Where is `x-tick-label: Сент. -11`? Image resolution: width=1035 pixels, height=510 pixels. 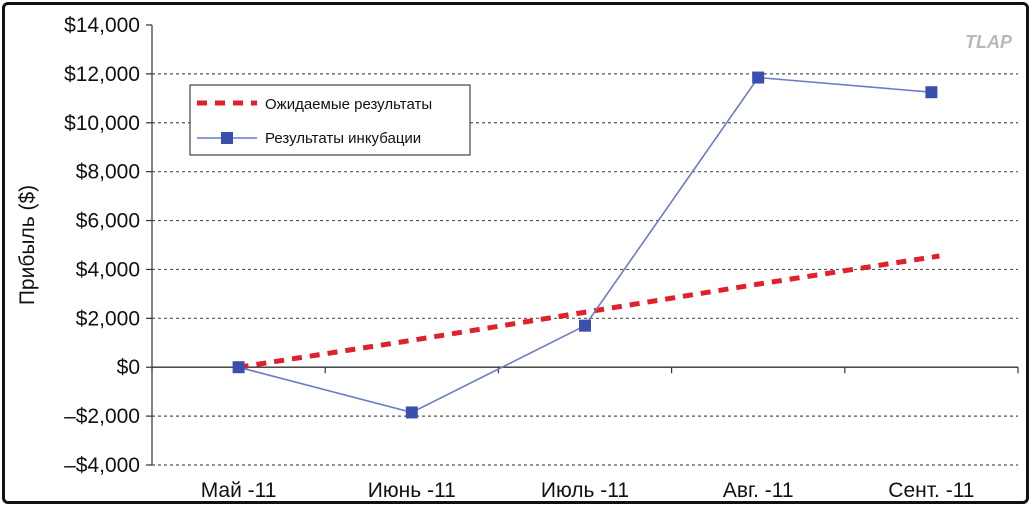 x-tick-label: Сент. -11 is located at coordinates (931, 490).